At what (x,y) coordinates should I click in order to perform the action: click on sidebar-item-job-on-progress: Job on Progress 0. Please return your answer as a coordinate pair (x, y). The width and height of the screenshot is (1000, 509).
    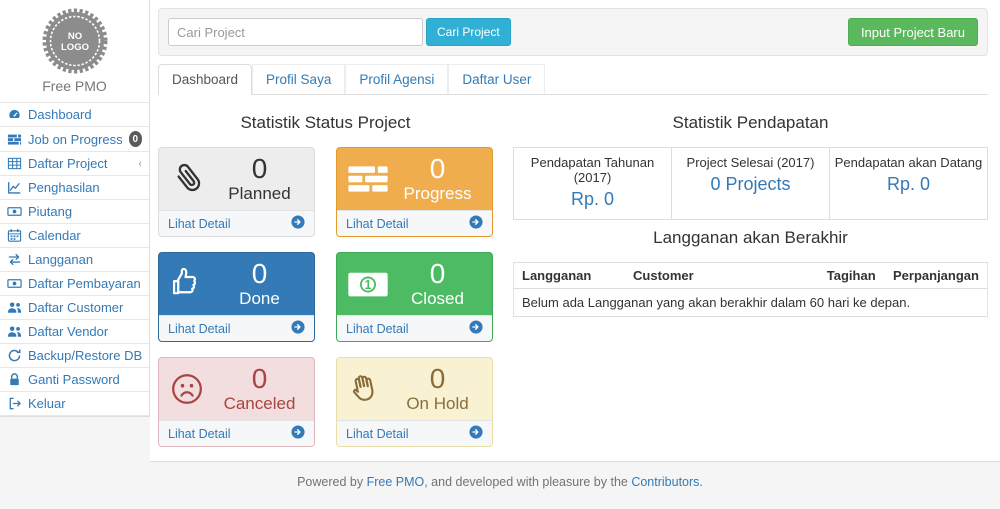
    Looking at the image, I should click on (74, 139).